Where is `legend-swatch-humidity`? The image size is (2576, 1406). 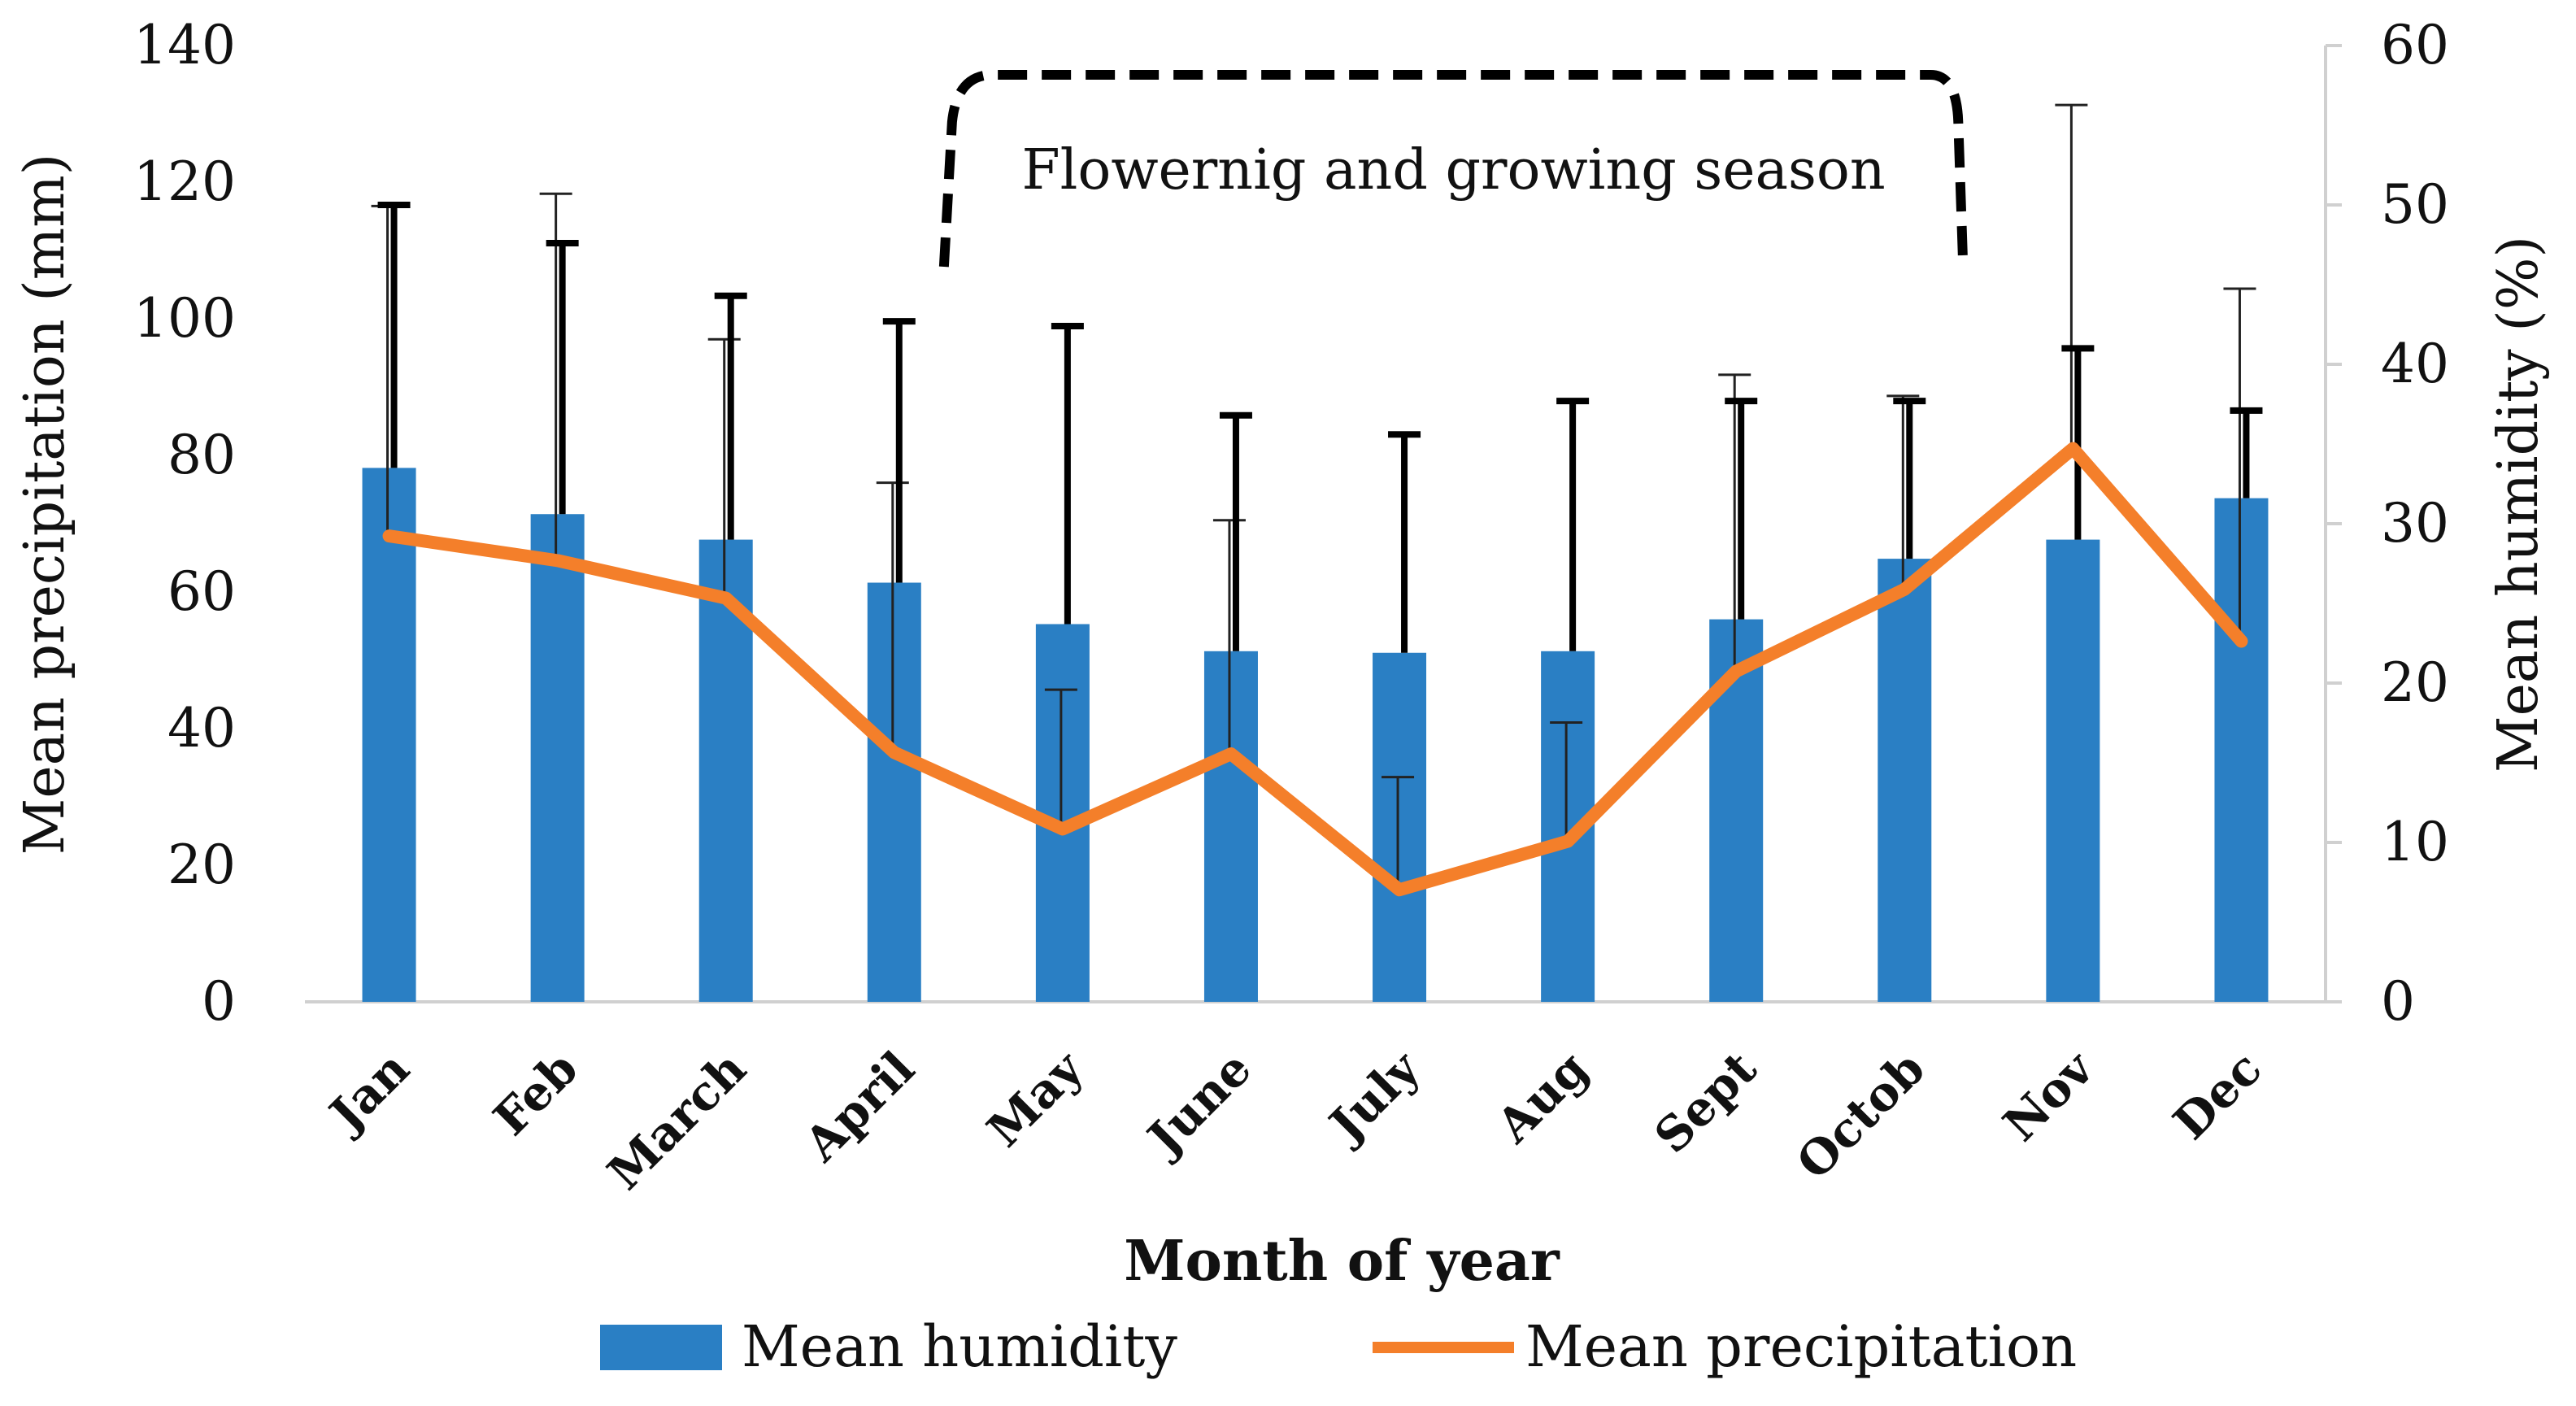 legend-swatch-humidity is located at coordinates (661, 1347).